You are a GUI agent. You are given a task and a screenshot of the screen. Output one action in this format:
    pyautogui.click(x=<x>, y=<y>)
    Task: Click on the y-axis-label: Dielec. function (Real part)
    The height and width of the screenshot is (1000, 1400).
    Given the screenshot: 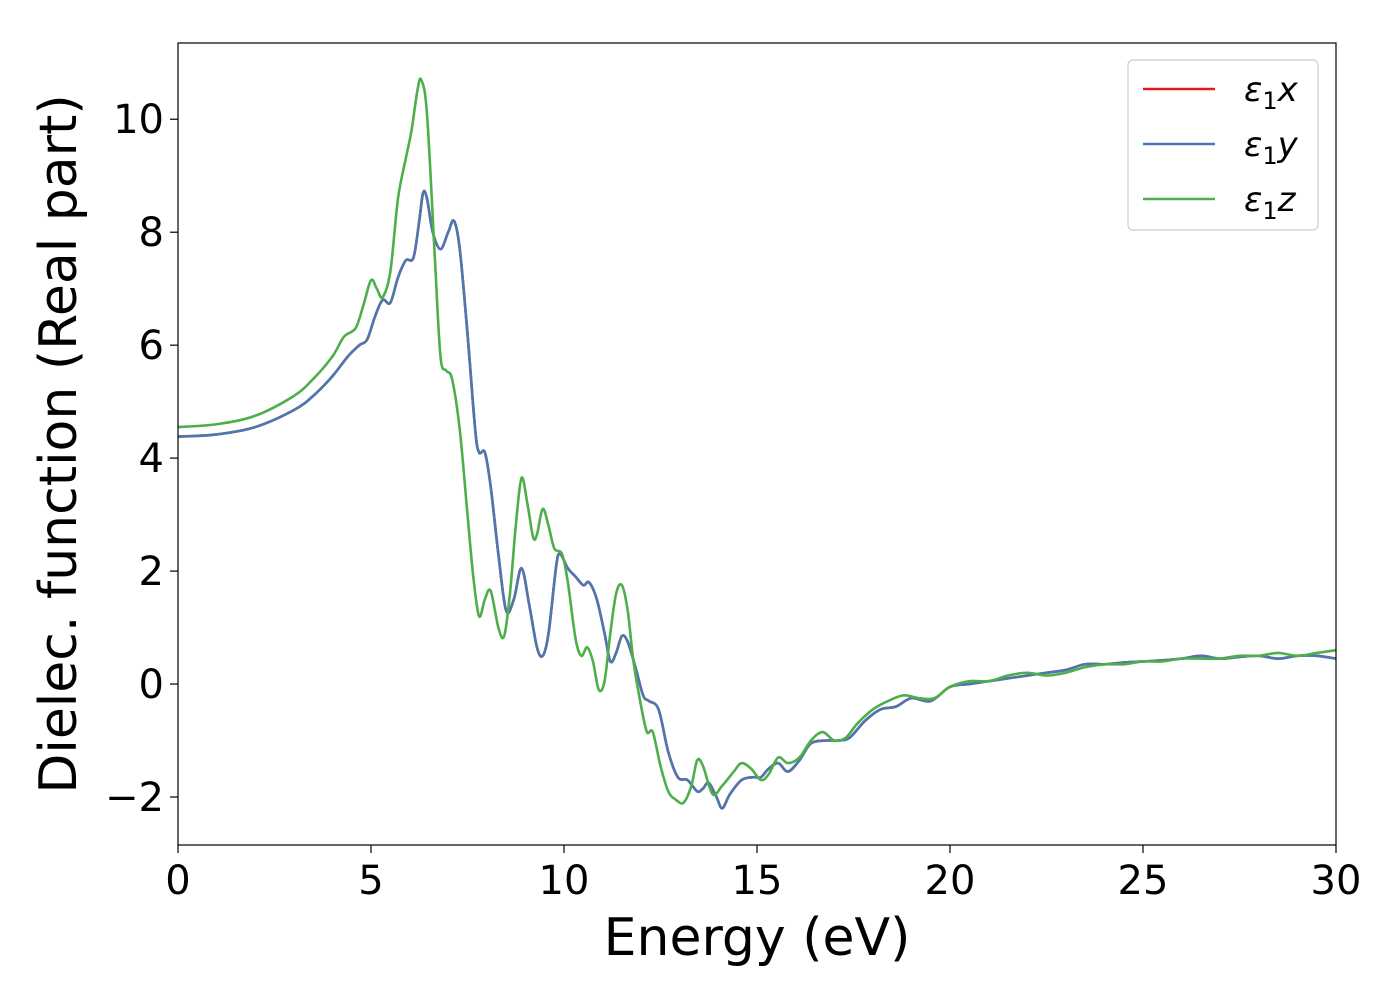 What is the action you would take?
    pyautogui.click(x=59, y=443)
    